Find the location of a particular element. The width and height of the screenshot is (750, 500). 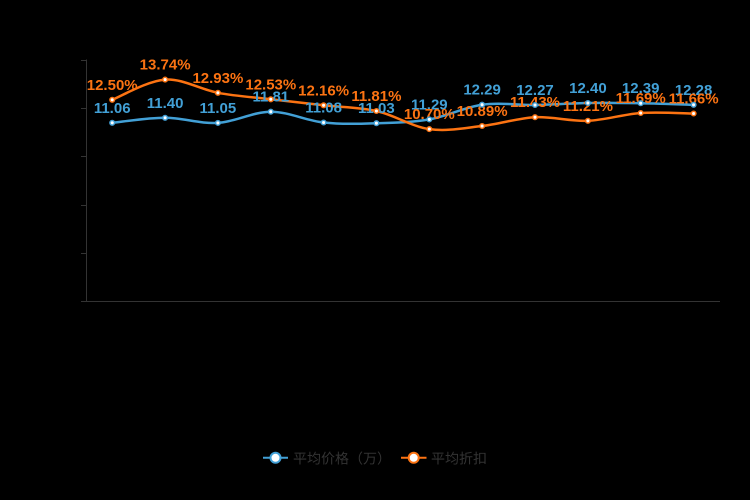

svg-text: 12.39 is located at coordinates (641, 88).